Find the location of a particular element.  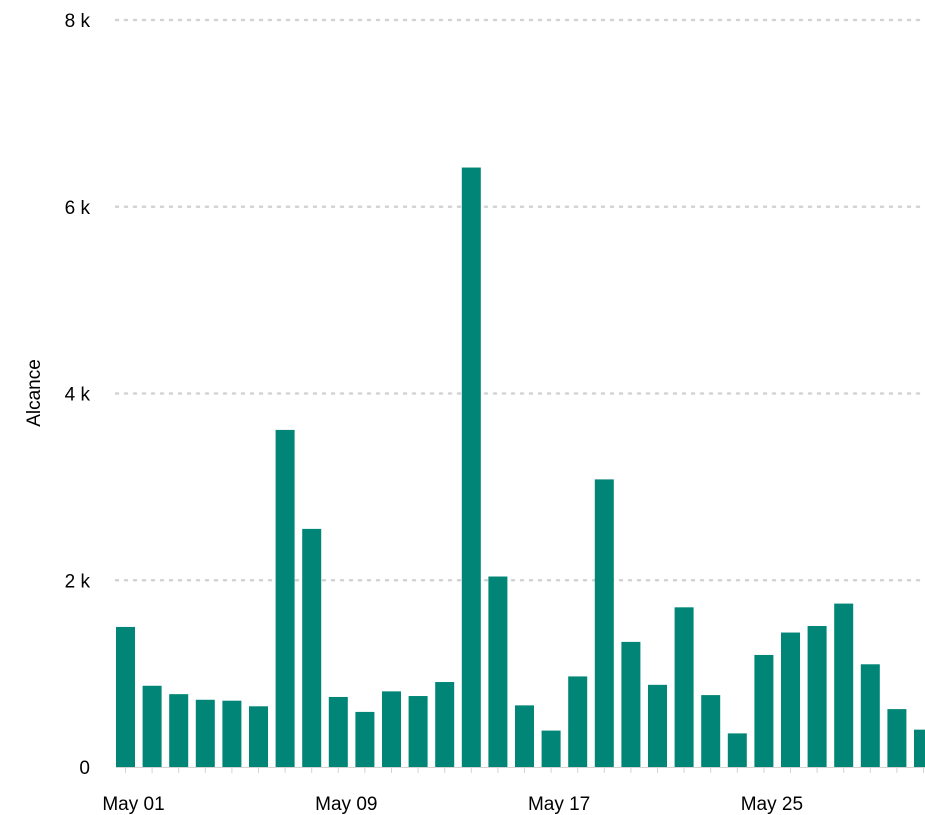

y-tick-label: 4 k is located at coordinates (78, 395).